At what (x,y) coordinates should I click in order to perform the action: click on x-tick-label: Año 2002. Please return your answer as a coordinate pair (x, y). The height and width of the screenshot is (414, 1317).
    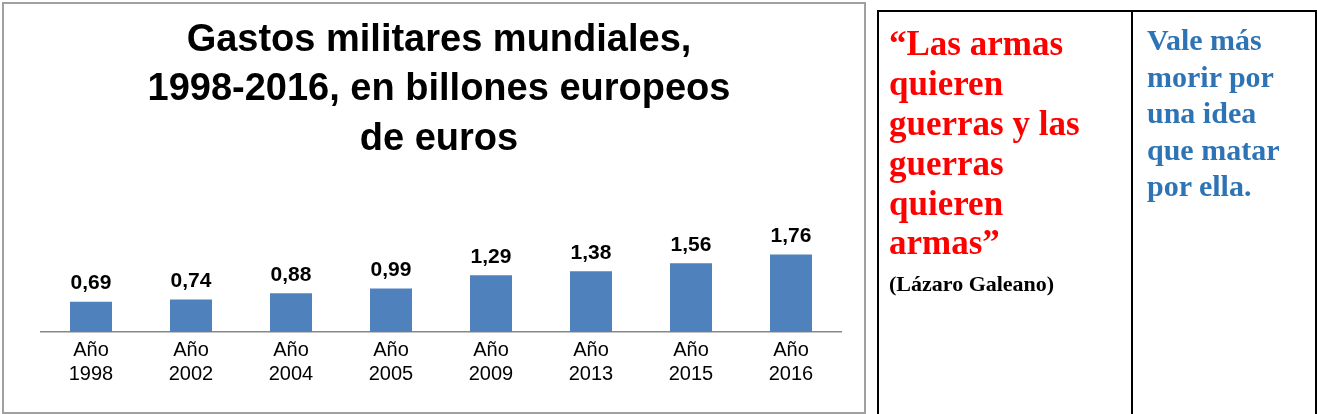
    Looking at the image, I should click on (191, 360).